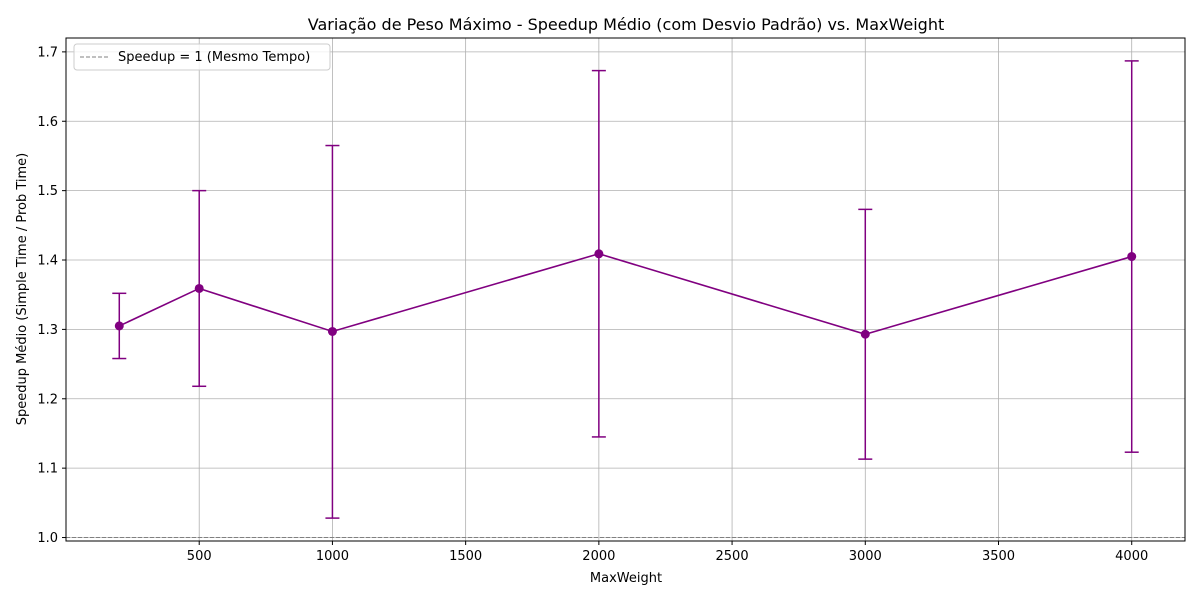 The height and width of the screenshot is (600, 1200). What do you see at coordinates (465, 556) in the screenshot?
I see `x-tick-label: 1500` at bounding box center [465, 556].